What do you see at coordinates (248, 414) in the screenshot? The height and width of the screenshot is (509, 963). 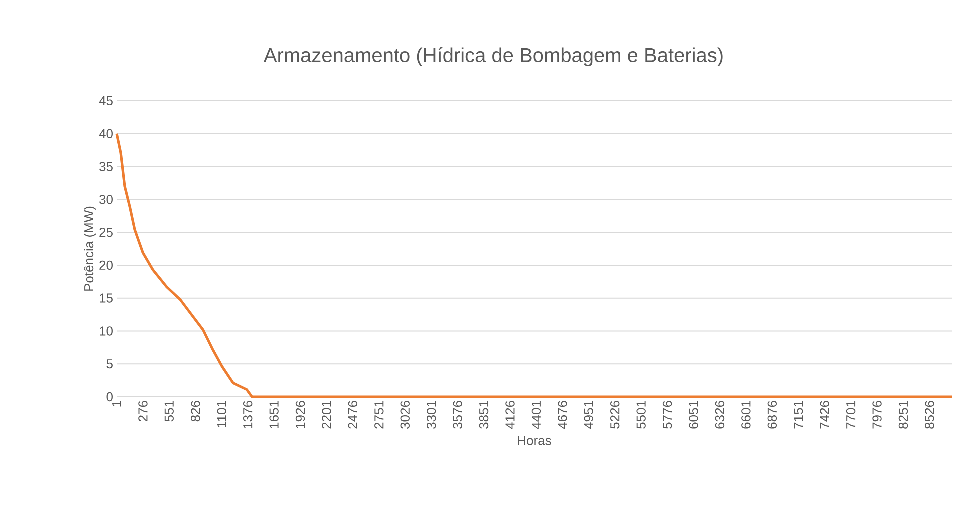 I see `x-tick-label: 1376` at bounding box center [248, 414].